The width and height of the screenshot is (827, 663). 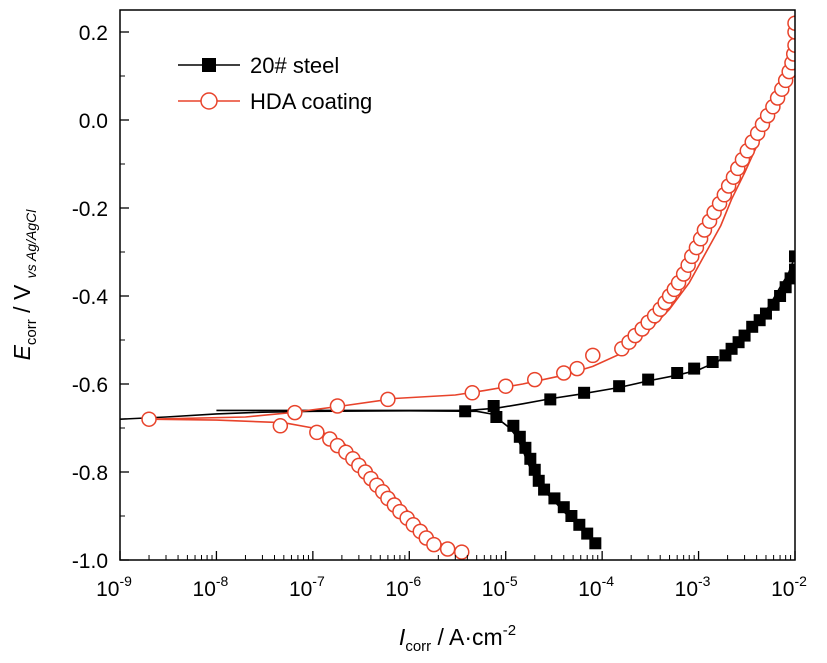 I want to click on x-tick-label: 10⁻⁹, so click(x=114, y=587).